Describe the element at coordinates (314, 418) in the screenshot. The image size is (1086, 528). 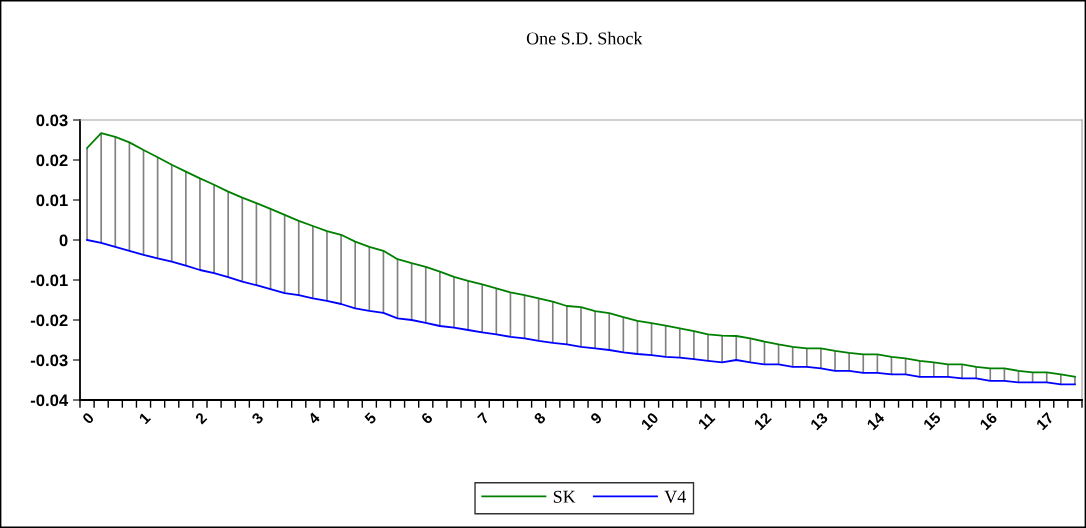
I see `x-tick-label: 4` at that location.